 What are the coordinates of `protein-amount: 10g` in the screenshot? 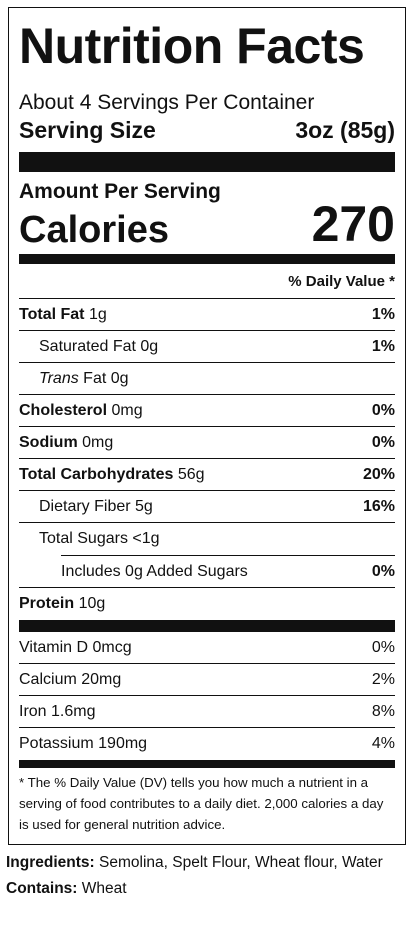 It's located at (92, 603).